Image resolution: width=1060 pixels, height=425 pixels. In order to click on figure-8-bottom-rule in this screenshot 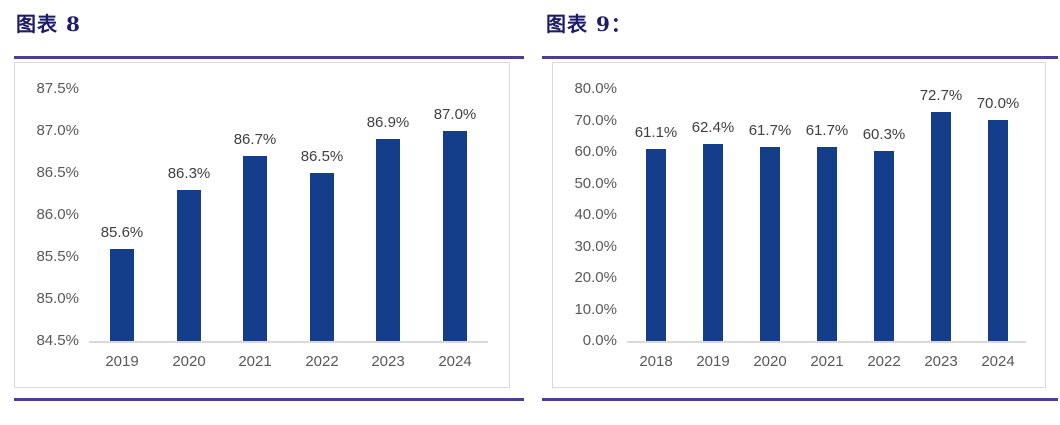, I will do `click(269, 399)`.